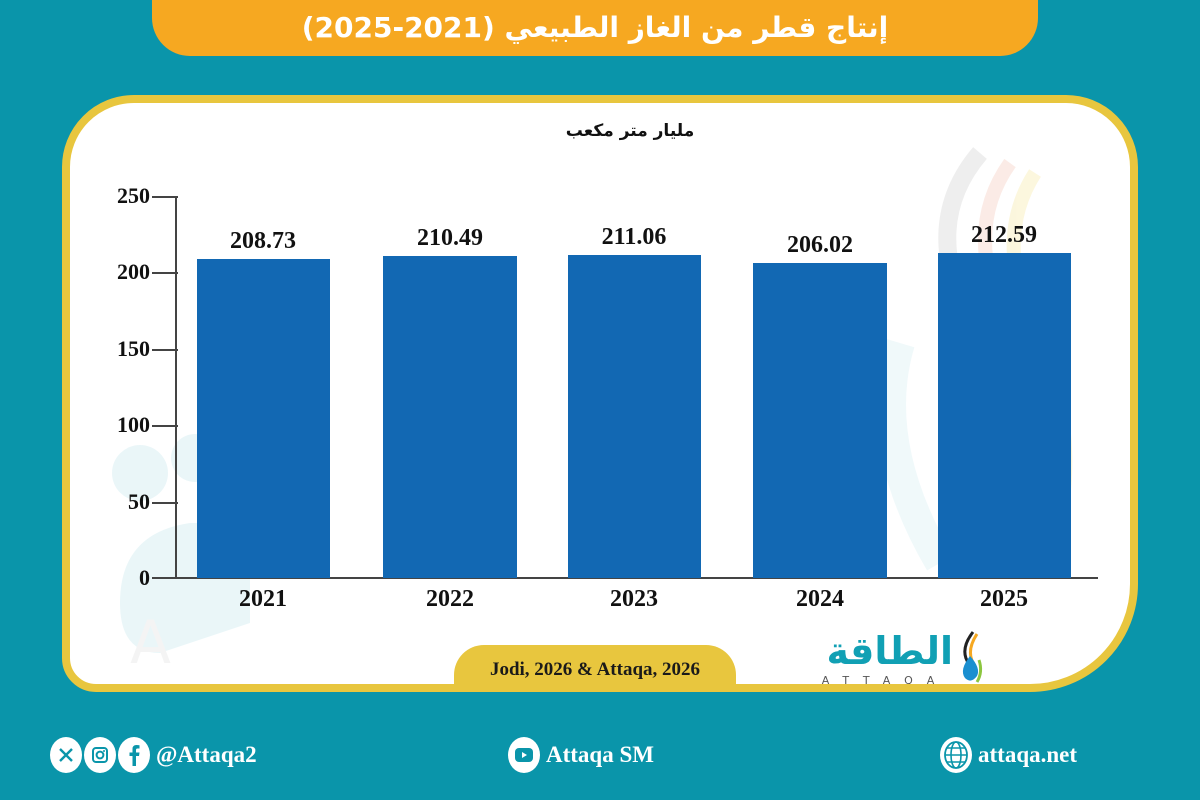 The image size is (1200, 800). I want to click on x-axis, so click(625, 578).